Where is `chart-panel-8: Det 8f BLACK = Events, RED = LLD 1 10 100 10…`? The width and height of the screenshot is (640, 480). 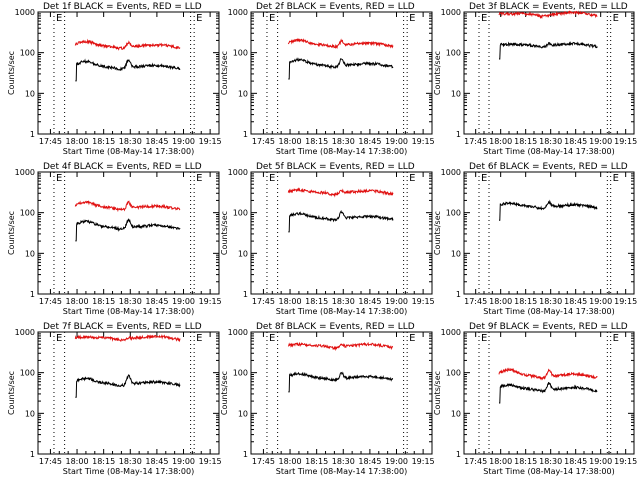
chart-panel-8: Det 8f BLACK = Events, RED = LLD 1 10 100 10… is located at coordinates (327, 399).